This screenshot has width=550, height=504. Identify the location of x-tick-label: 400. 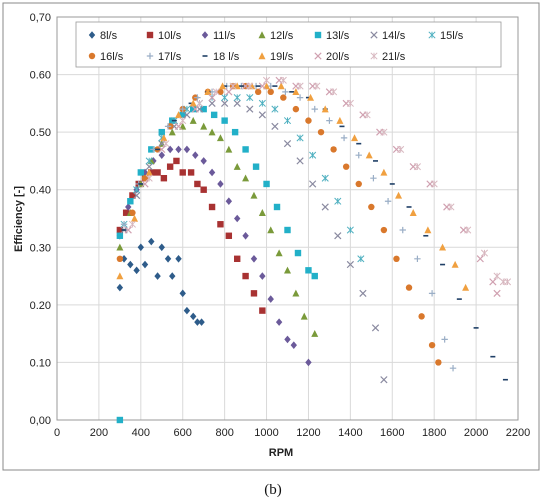
(141, 433).